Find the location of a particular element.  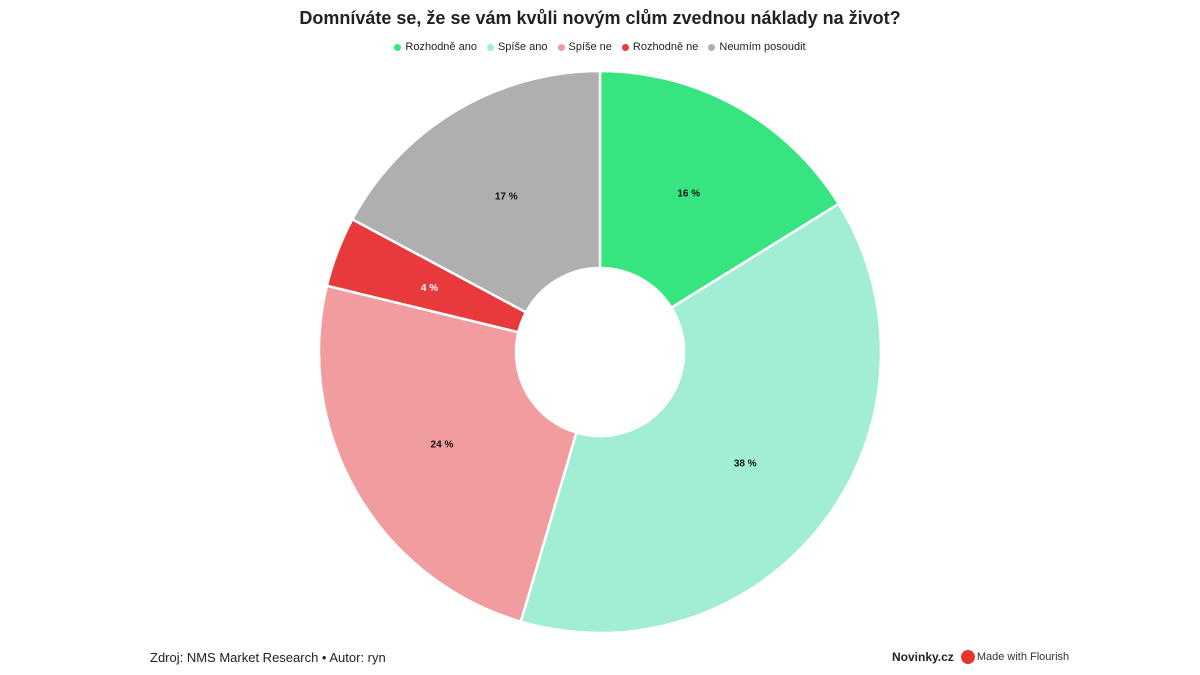

flourish-icon is located at coordinates (967, 657).